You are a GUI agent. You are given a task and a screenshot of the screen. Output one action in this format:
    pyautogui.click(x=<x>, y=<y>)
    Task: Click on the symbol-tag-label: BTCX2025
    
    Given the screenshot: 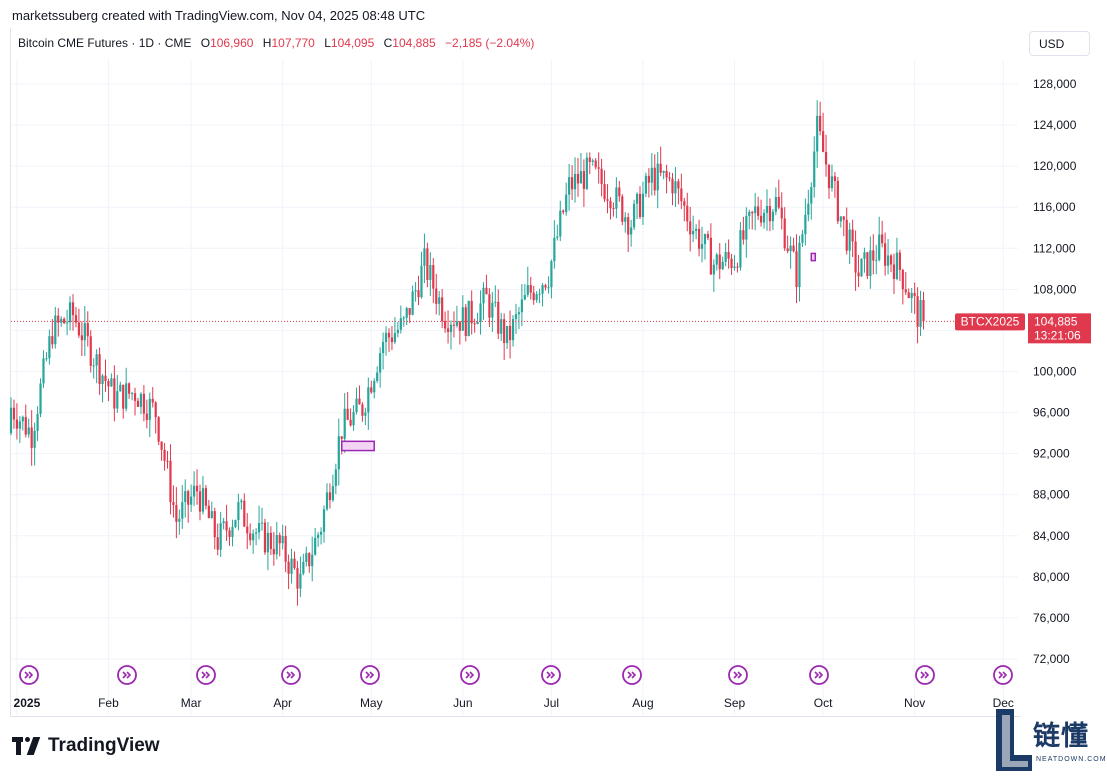 What is the action you would take?
    pyautogui.click(x=990, y=321)
    